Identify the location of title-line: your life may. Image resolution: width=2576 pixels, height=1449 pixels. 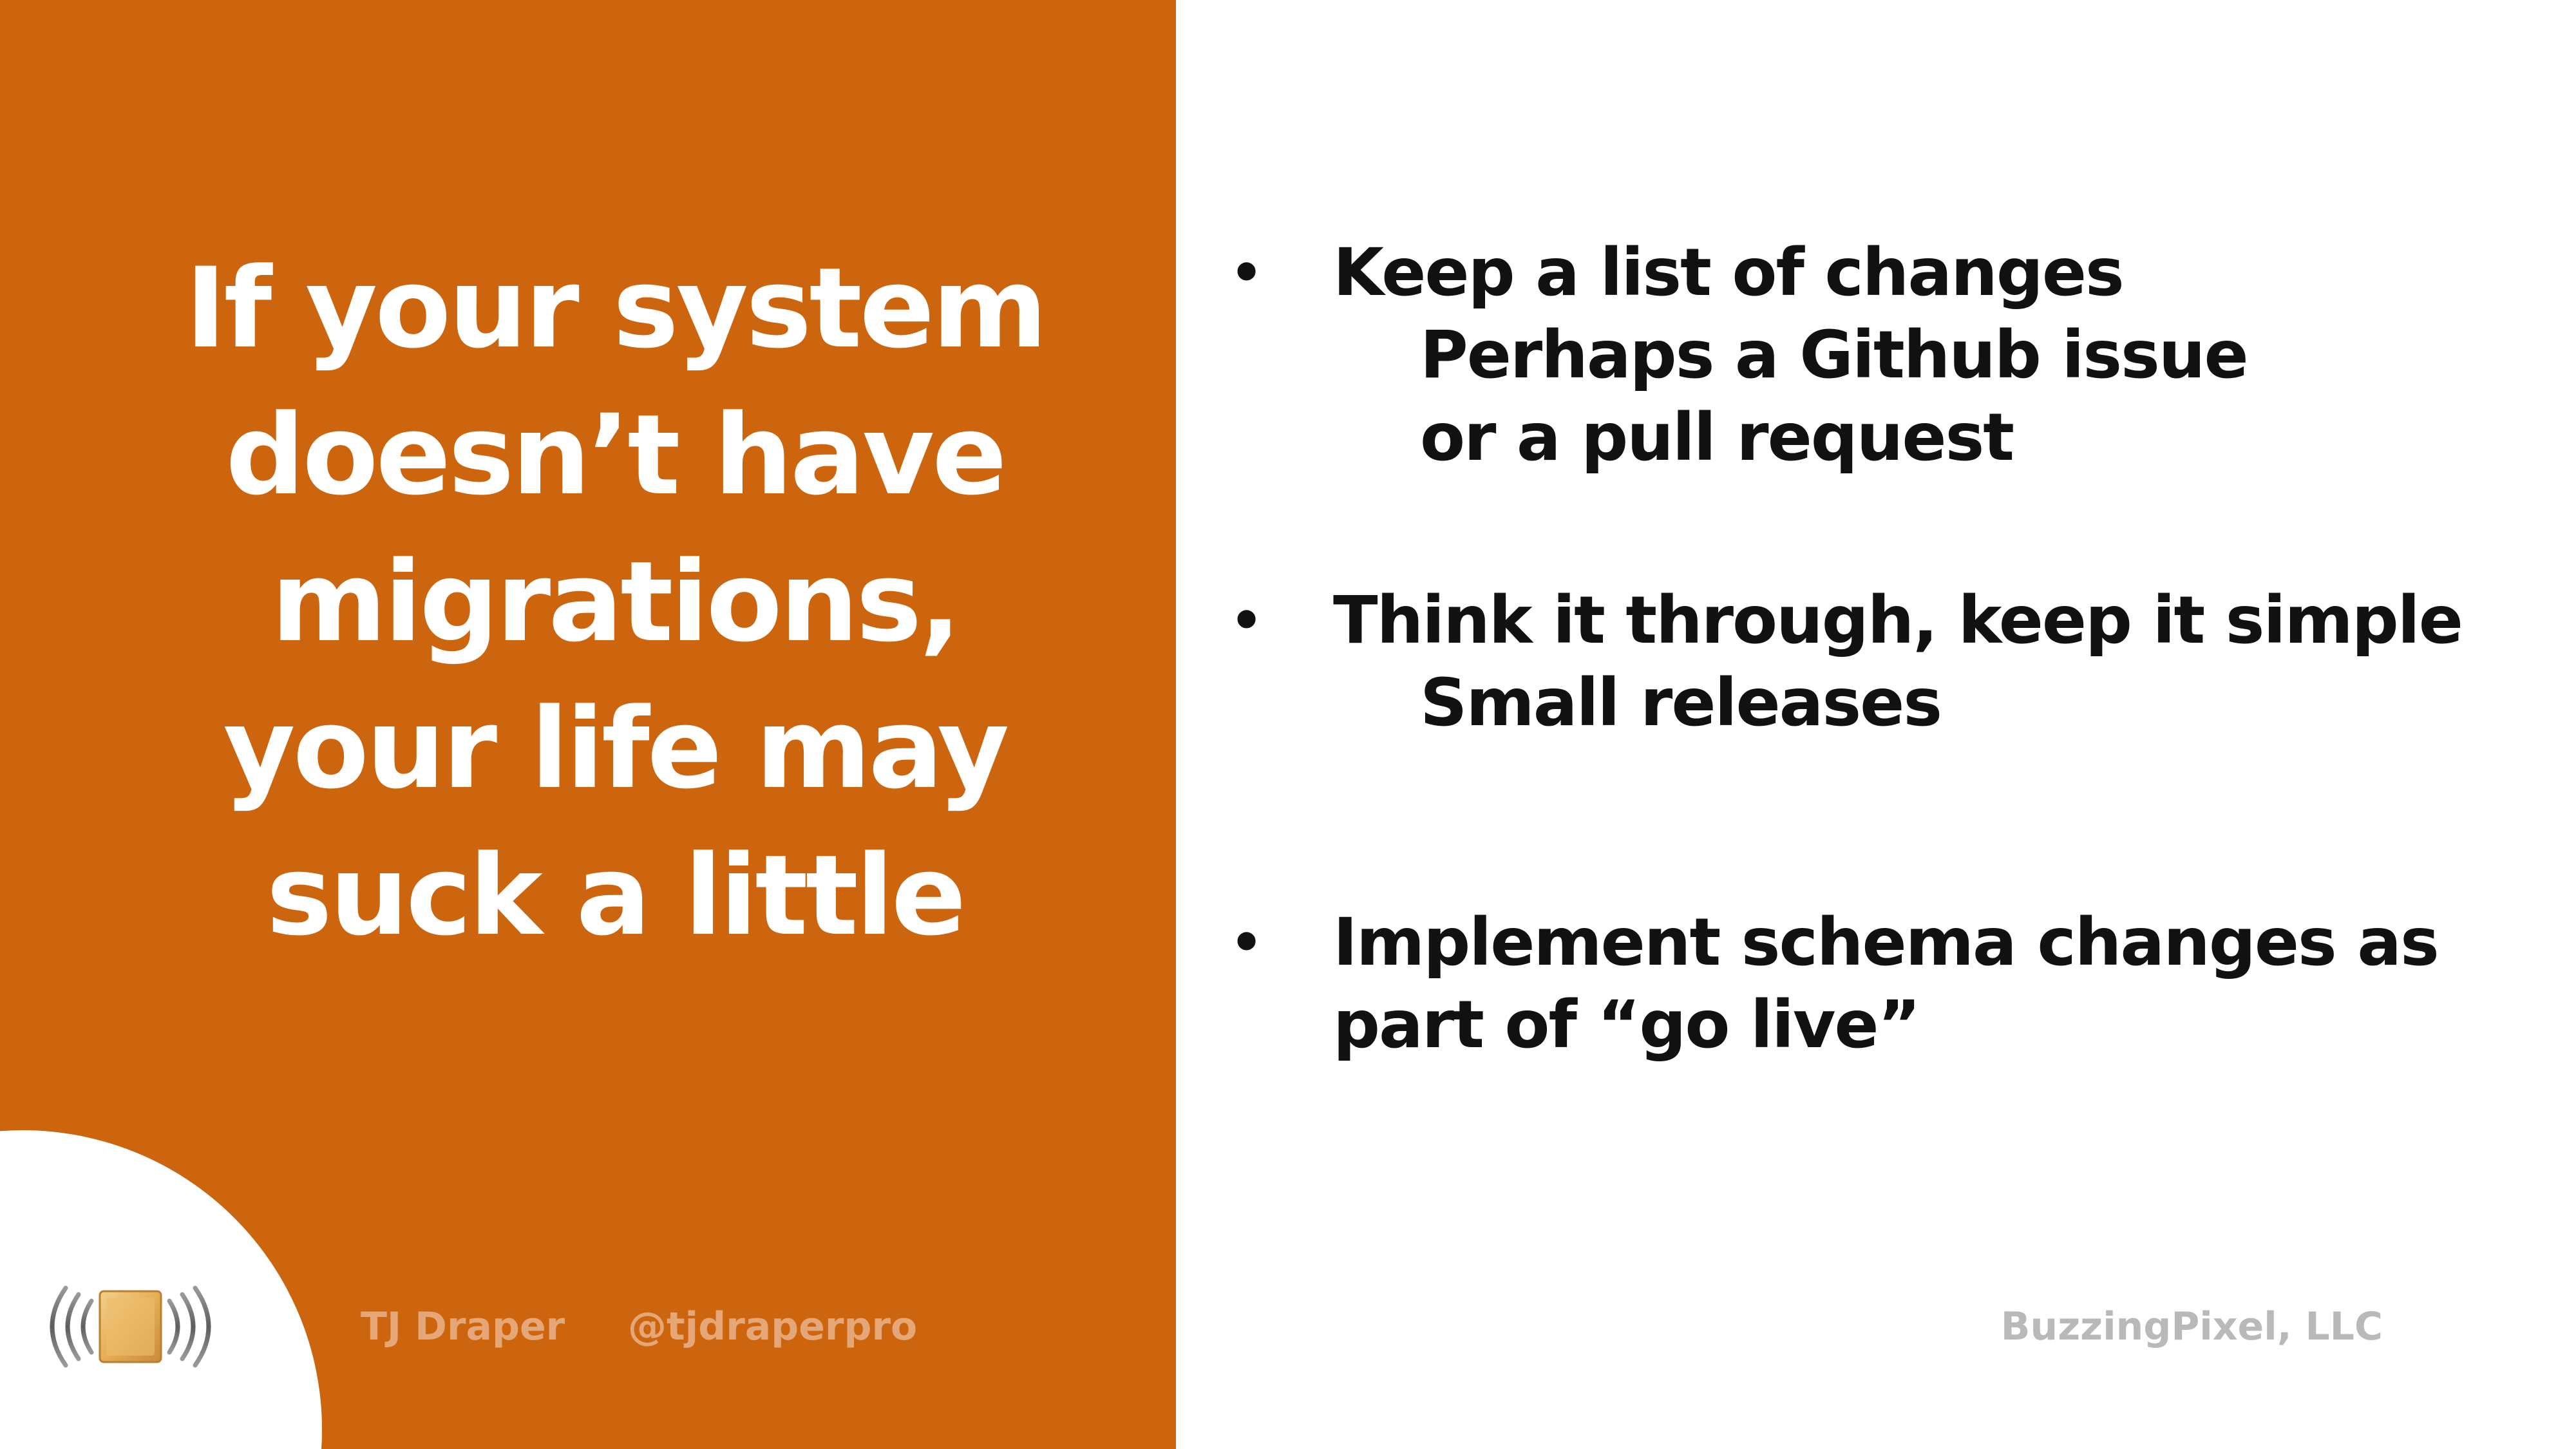
(617, 749).